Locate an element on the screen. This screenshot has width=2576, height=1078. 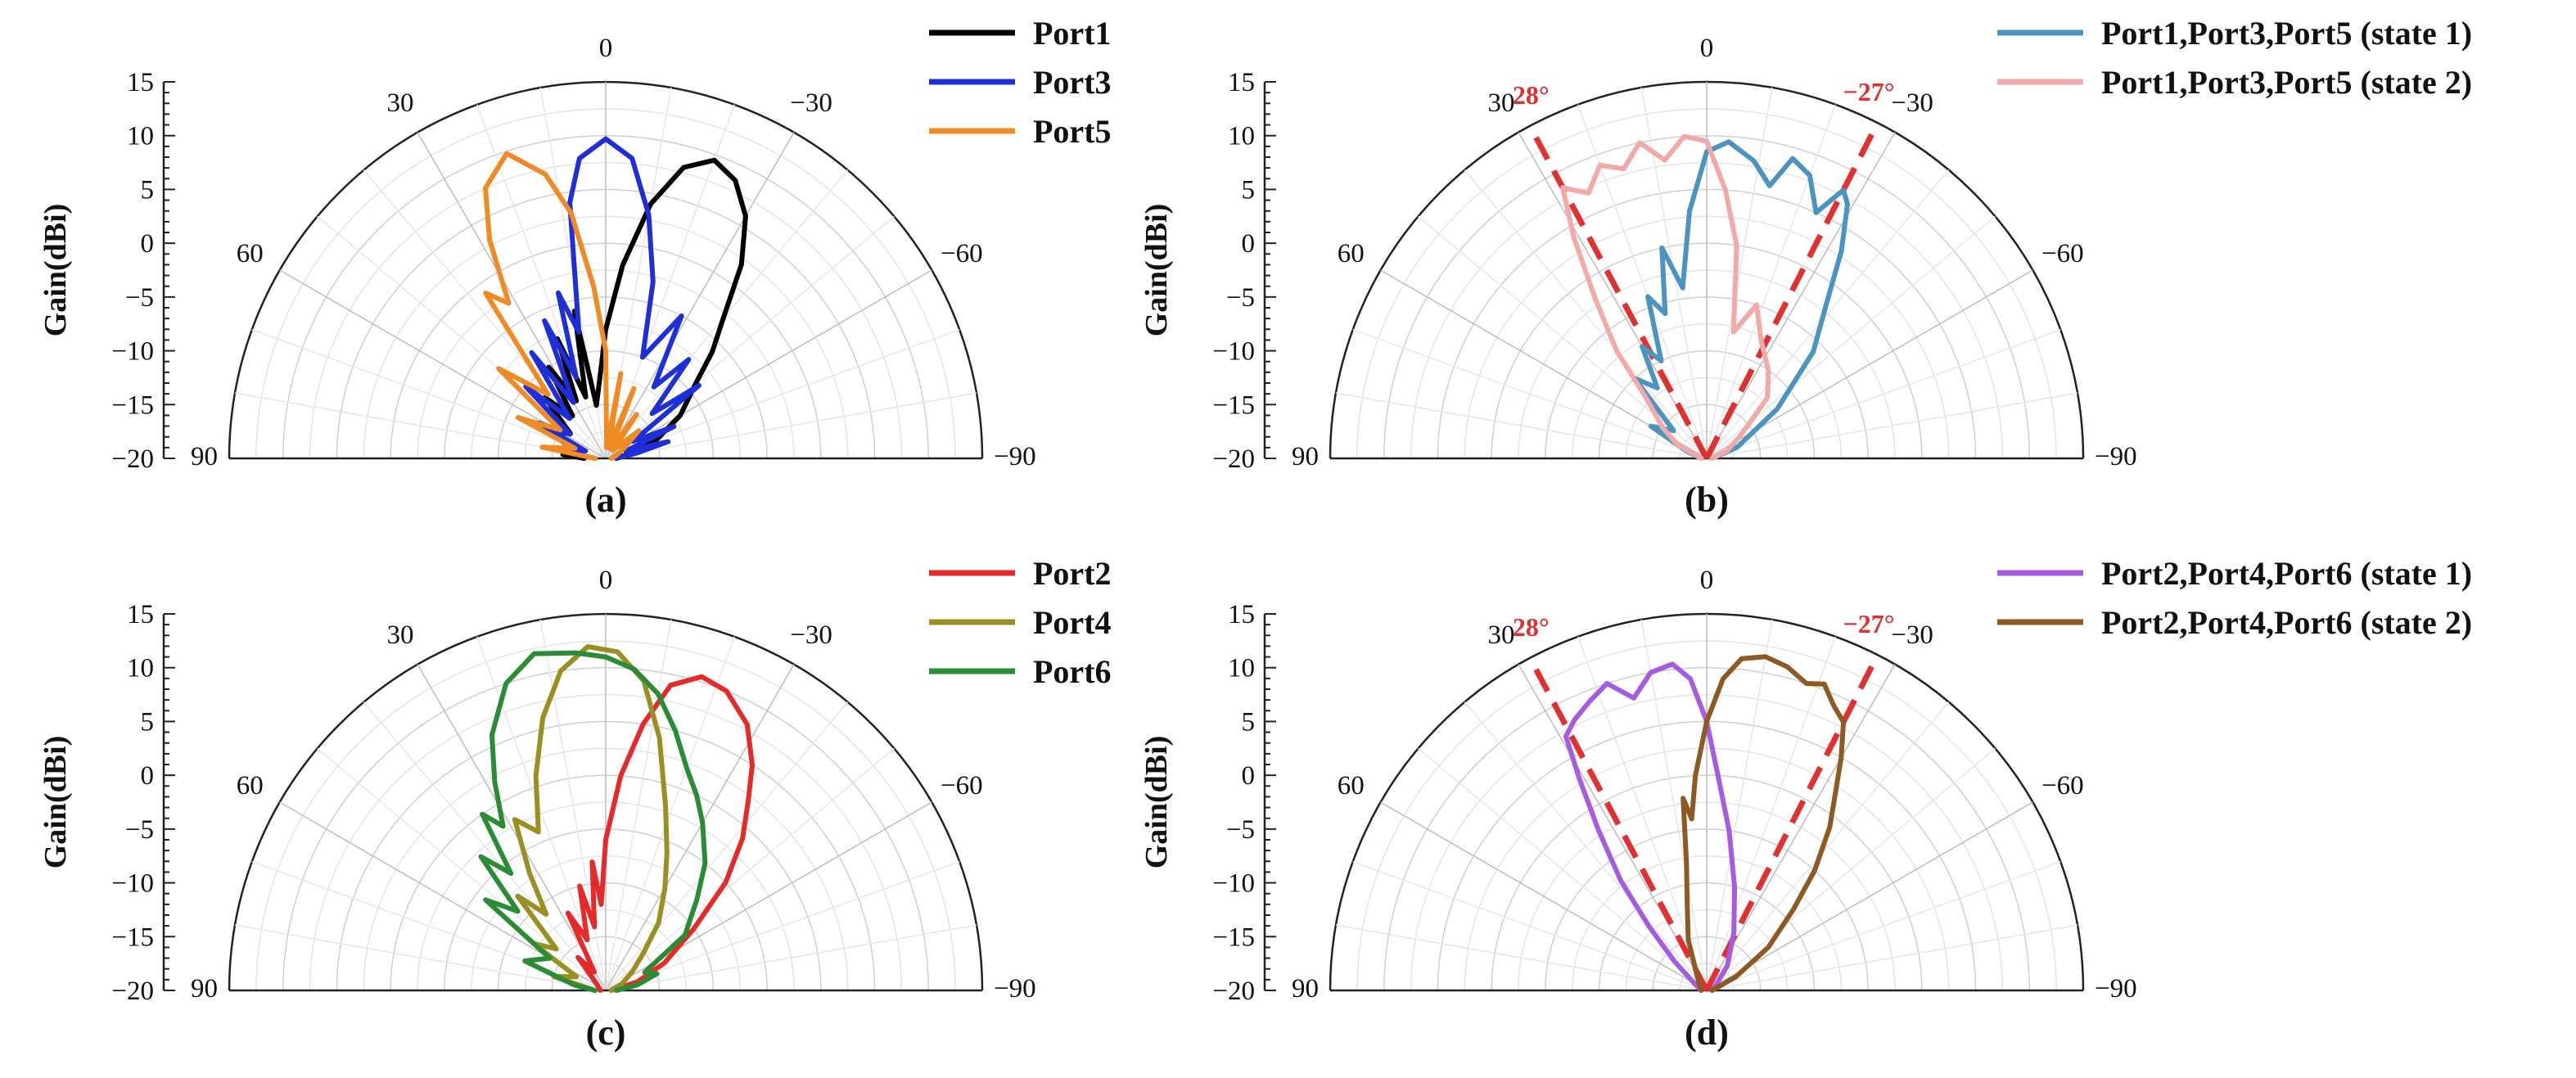
series-line-port4 is located at coordinates (591, 818).